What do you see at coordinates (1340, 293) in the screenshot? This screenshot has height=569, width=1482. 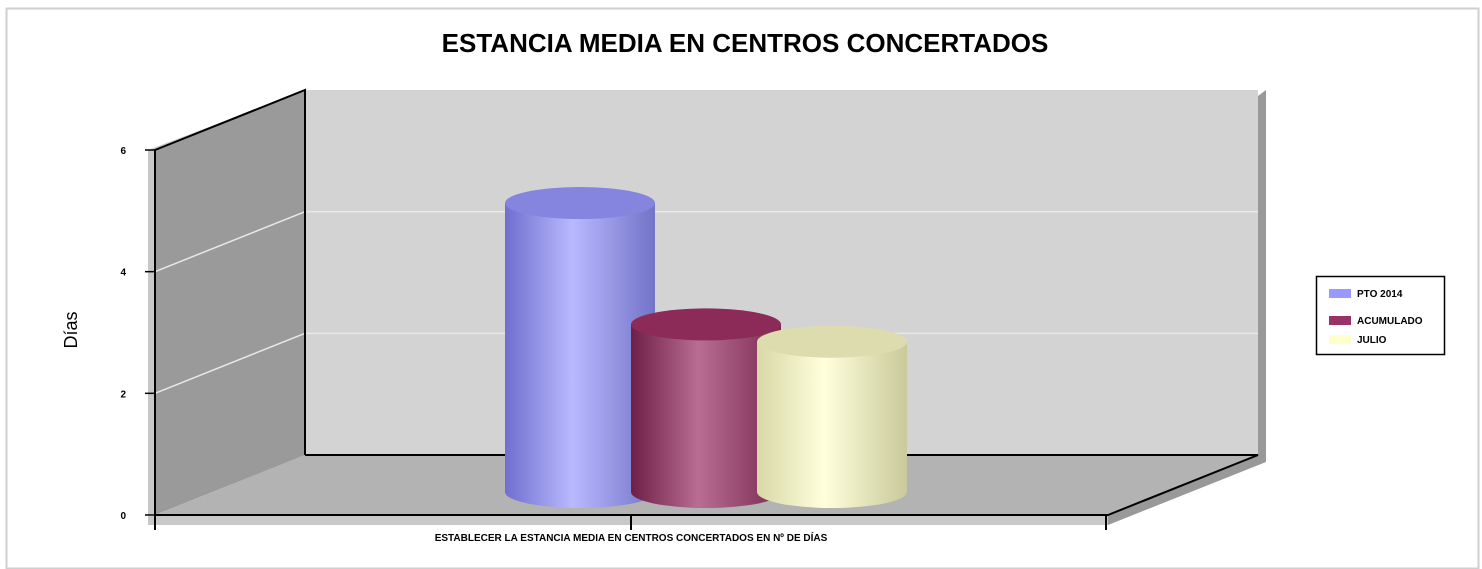 I see `legend-swatch-pto-2014` at bounding box center [1340, 293].